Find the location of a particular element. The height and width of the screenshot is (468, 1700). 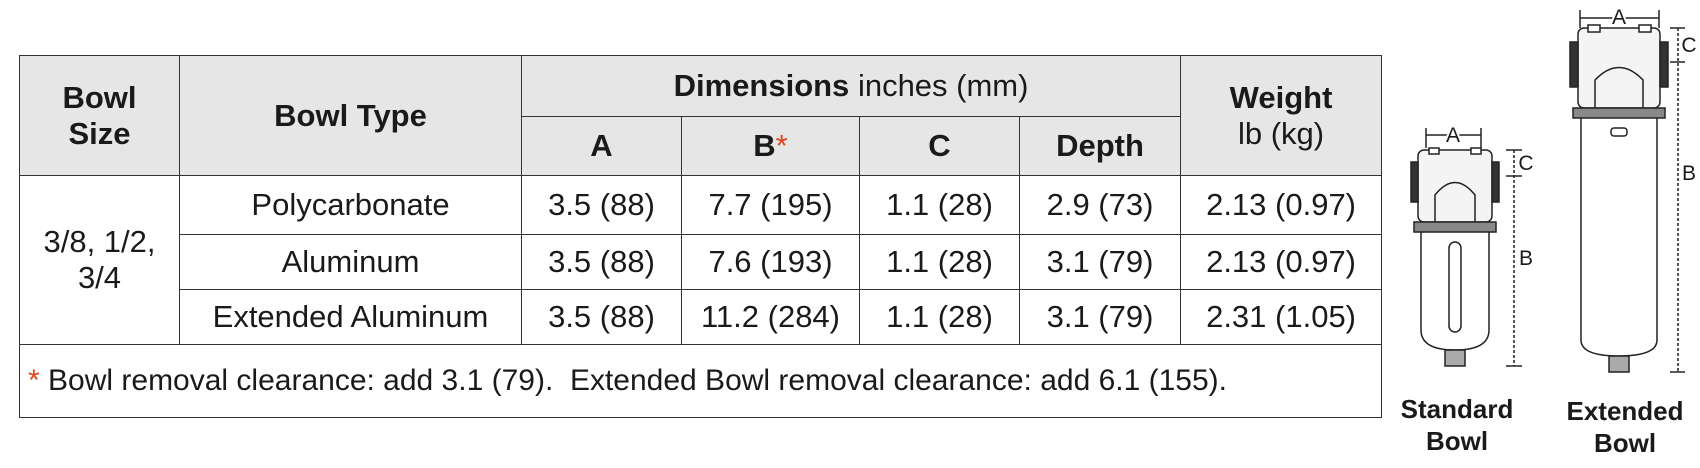

header-cell: Weight lb (kg) is located at coordinates (1281, 115).